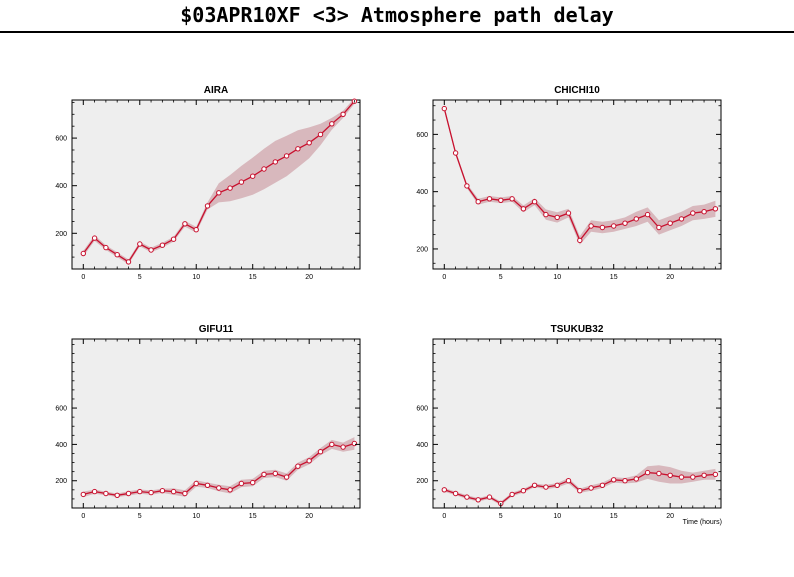 The image size is (794, 577). I want to click on title-divider, so click(397, 32).